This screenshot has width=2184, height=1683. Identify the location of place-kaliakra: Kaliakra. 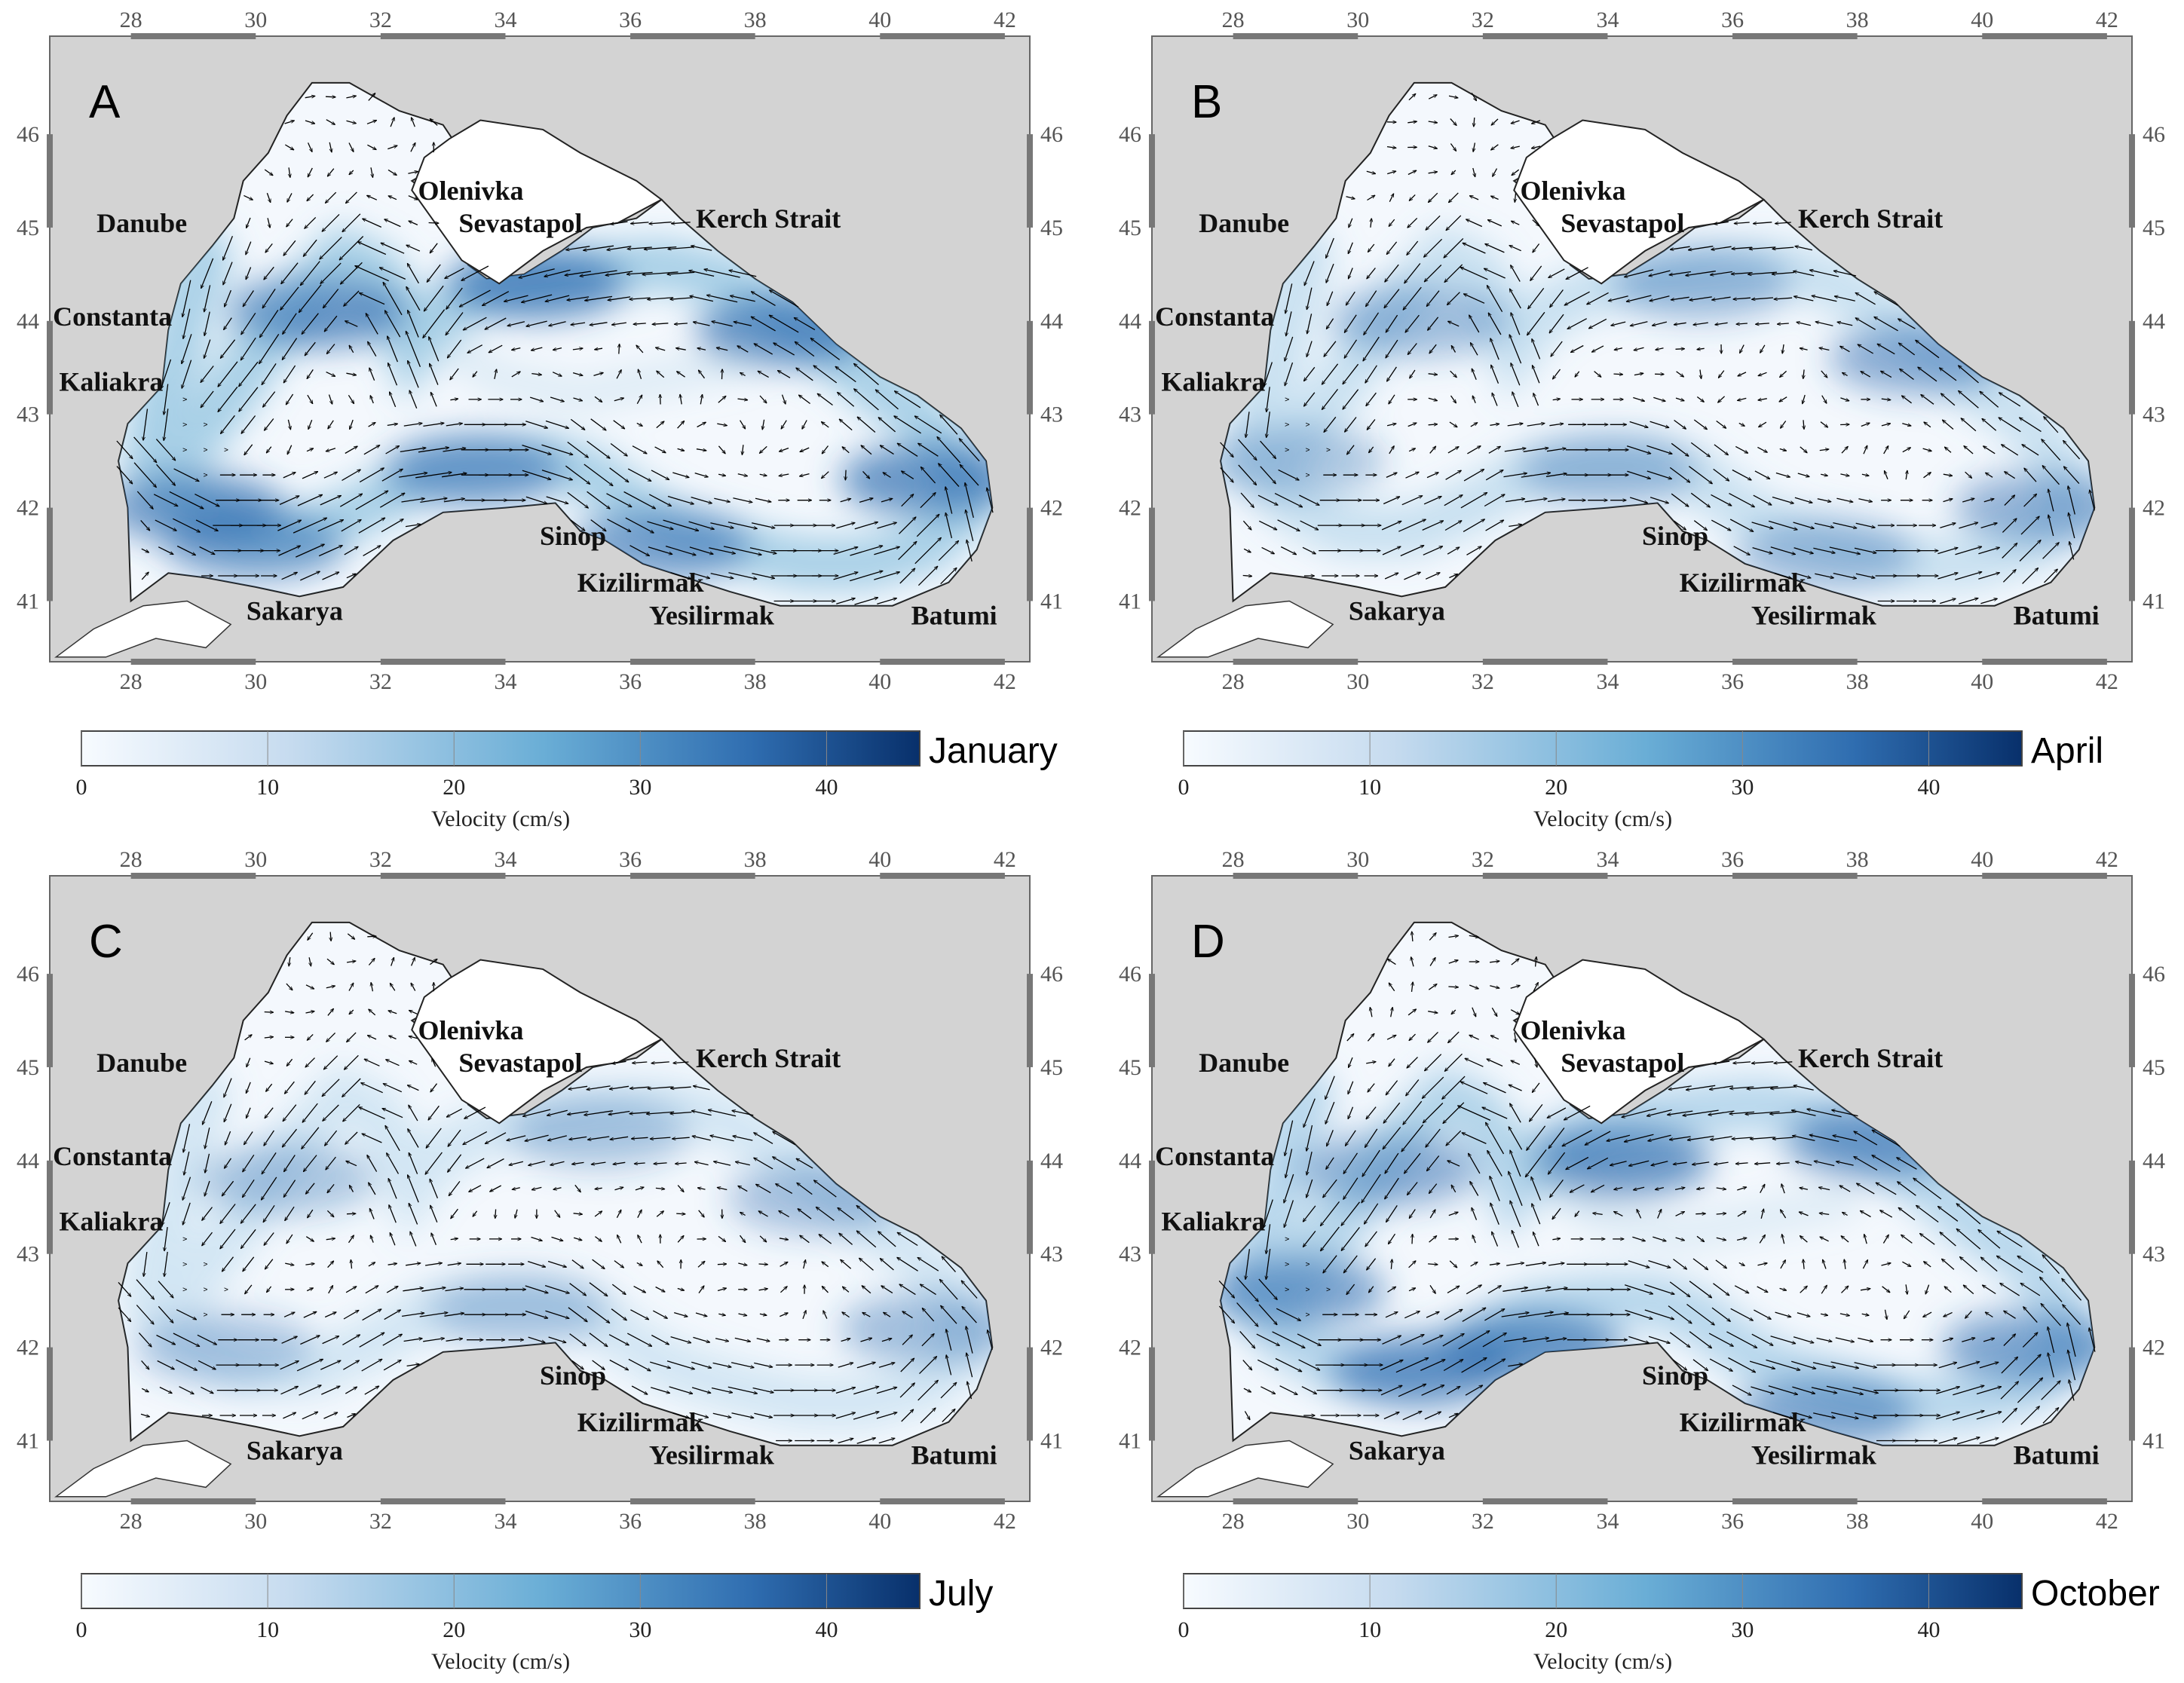
(1213, 382).